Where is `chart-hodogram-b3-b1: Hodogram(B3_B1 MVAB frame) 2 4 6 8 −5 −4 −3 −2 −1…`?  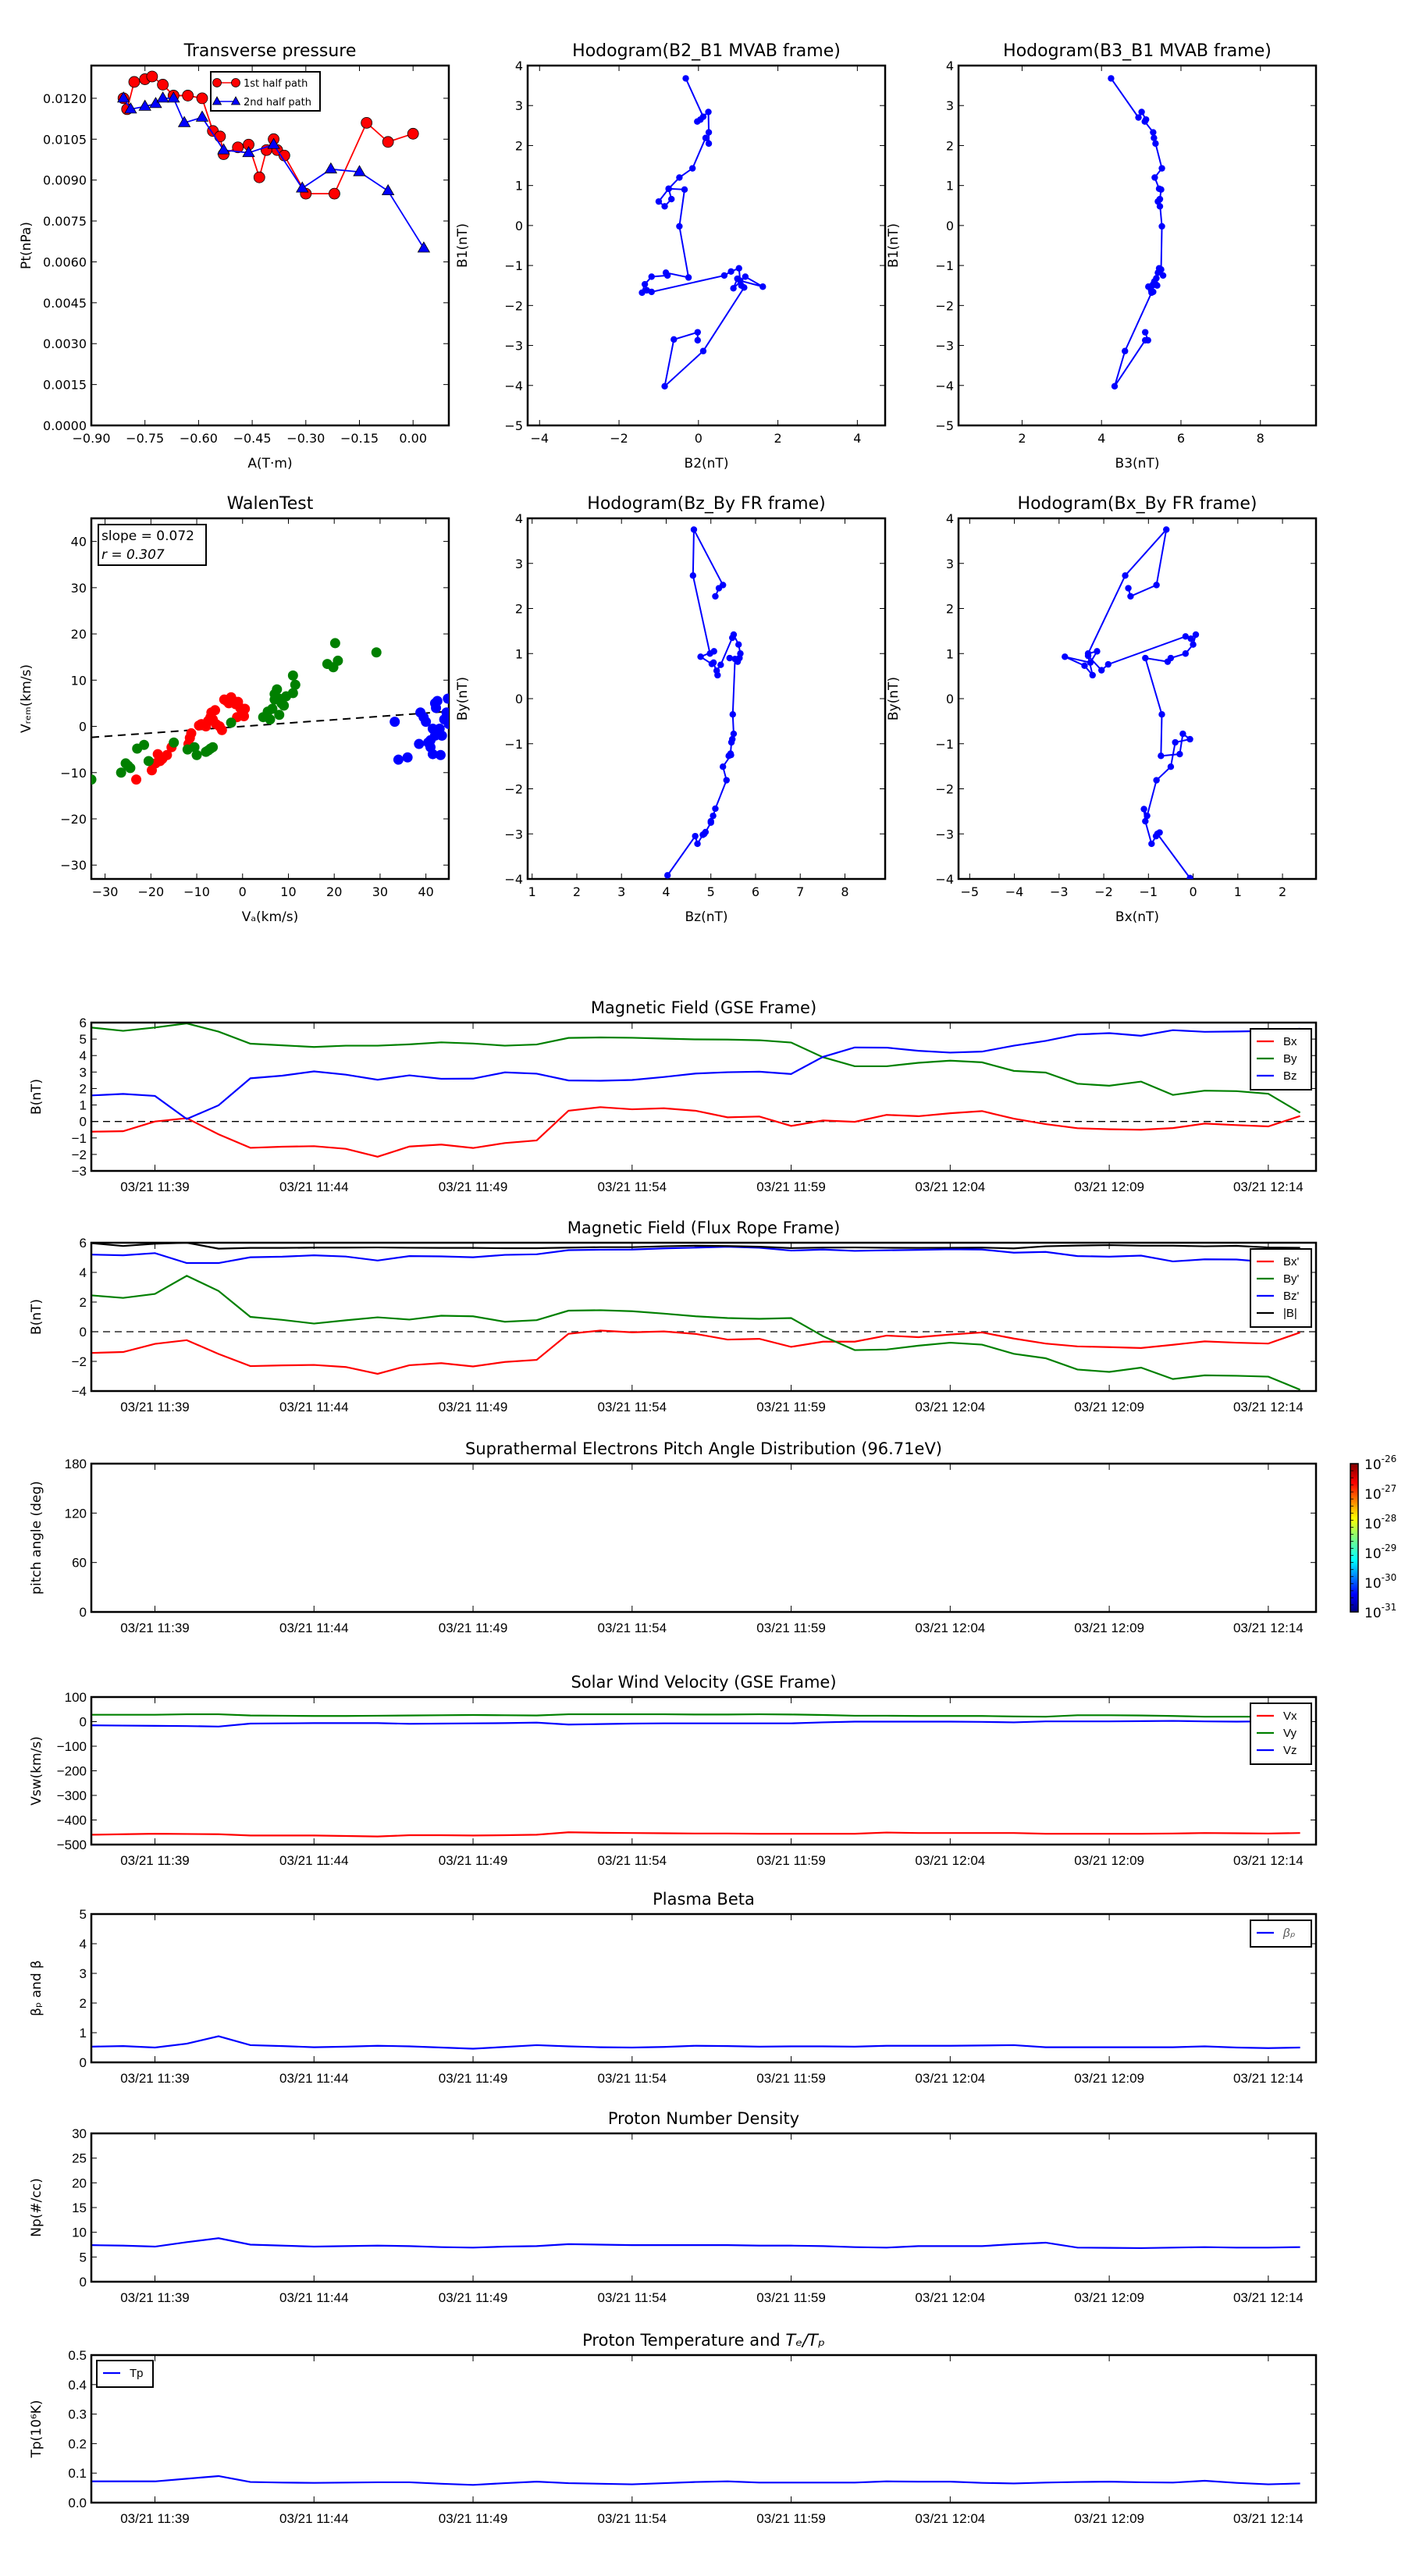
chart-hodogram-b3-b1: Hodogram(B3_B1 MVAB frame) 2 4 6 8 −5 −4 −3 −2 −1… is located at coordinates (1102, 256).